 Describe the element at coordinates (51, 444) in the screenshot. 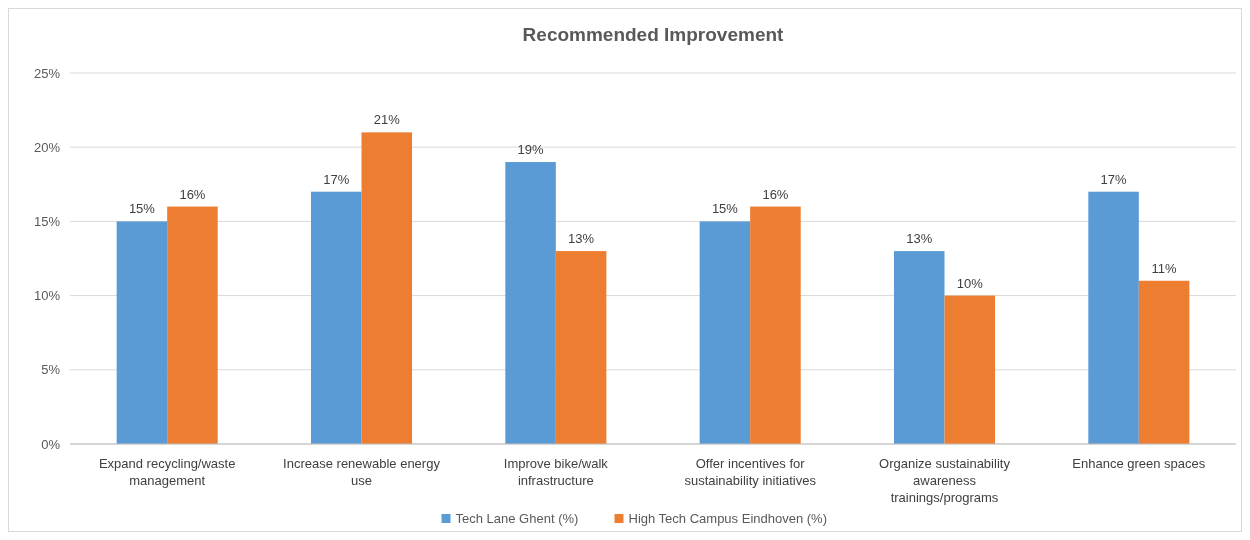

I see `y-tick-label: 0%` at that location.